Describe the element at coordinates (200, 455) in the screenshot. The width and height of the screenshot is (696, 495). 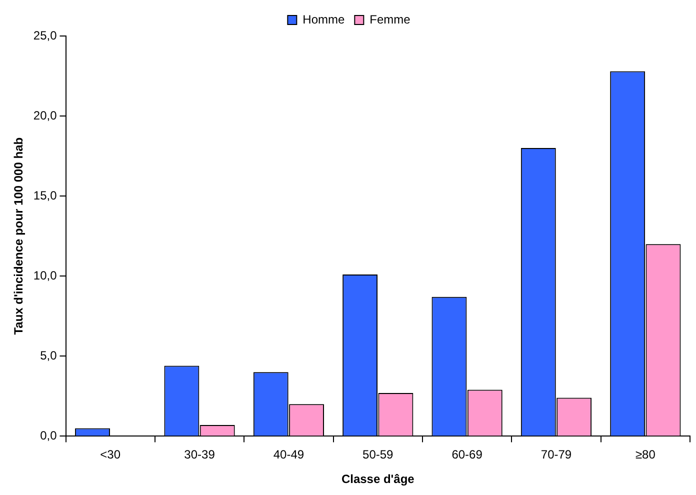
I see `x-tick-label: 30-39` at that location.